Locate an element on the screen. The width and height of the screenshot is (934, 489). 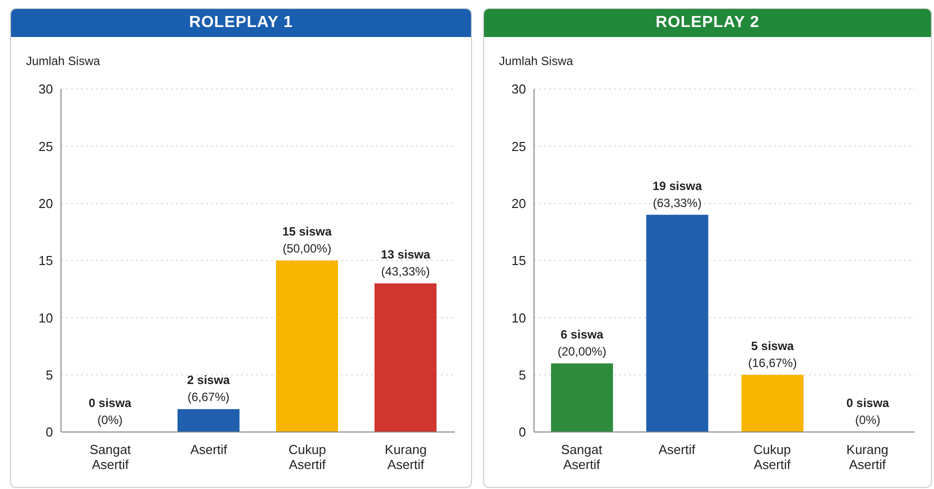
data-label: 15 siswa (50,00%) is located at coordinates (307, 240).